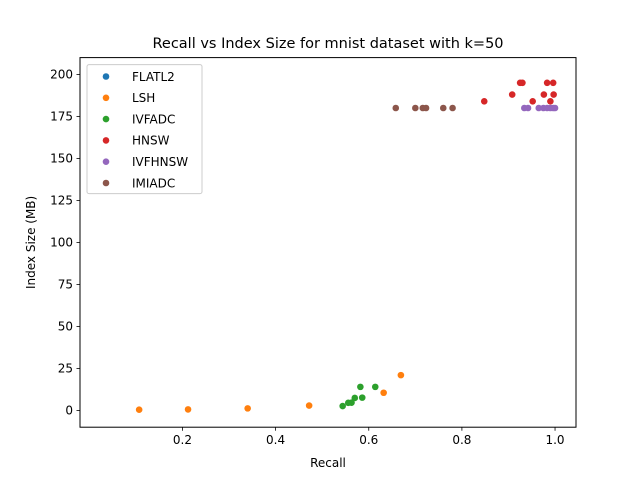  I want to click on legend-label-imiadc: IMIADC, so click(153, 183).